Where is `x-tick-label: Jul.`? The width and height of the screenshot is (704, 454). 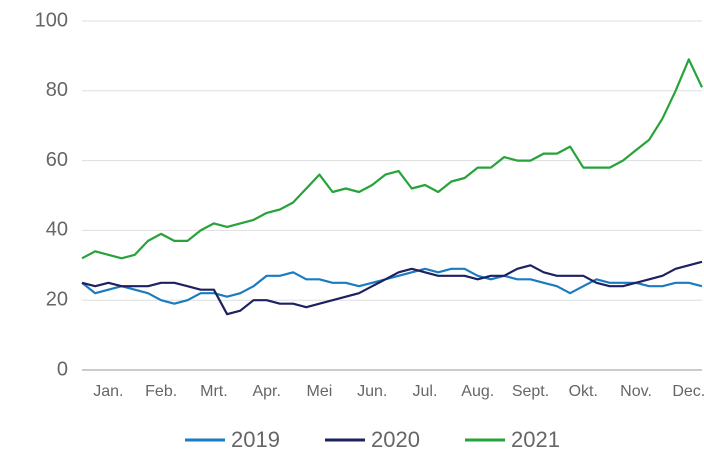
x-tick-label: Jul. is located at coordinates (425, 391).